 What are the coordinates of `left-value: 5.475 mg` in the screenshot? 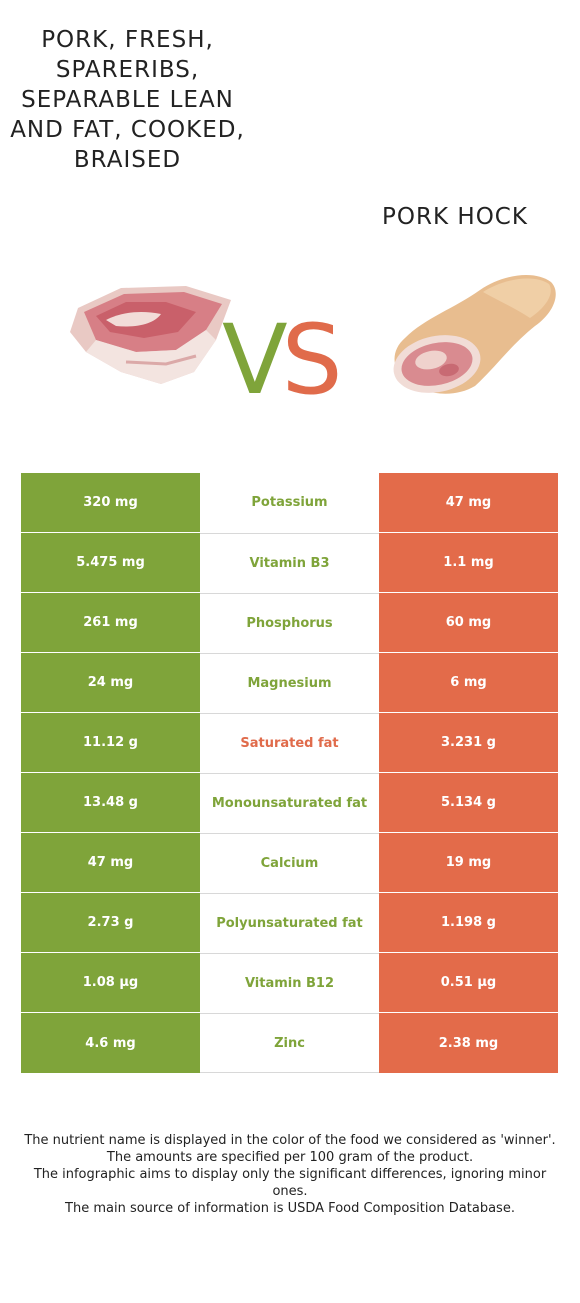 It's located at (110, 562).